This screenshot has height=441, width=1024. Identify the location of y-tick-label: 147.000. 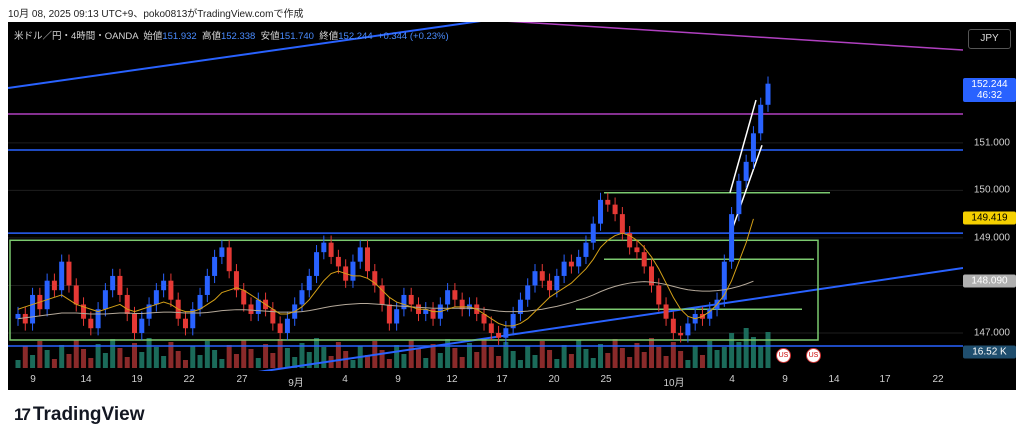
(991, 333).